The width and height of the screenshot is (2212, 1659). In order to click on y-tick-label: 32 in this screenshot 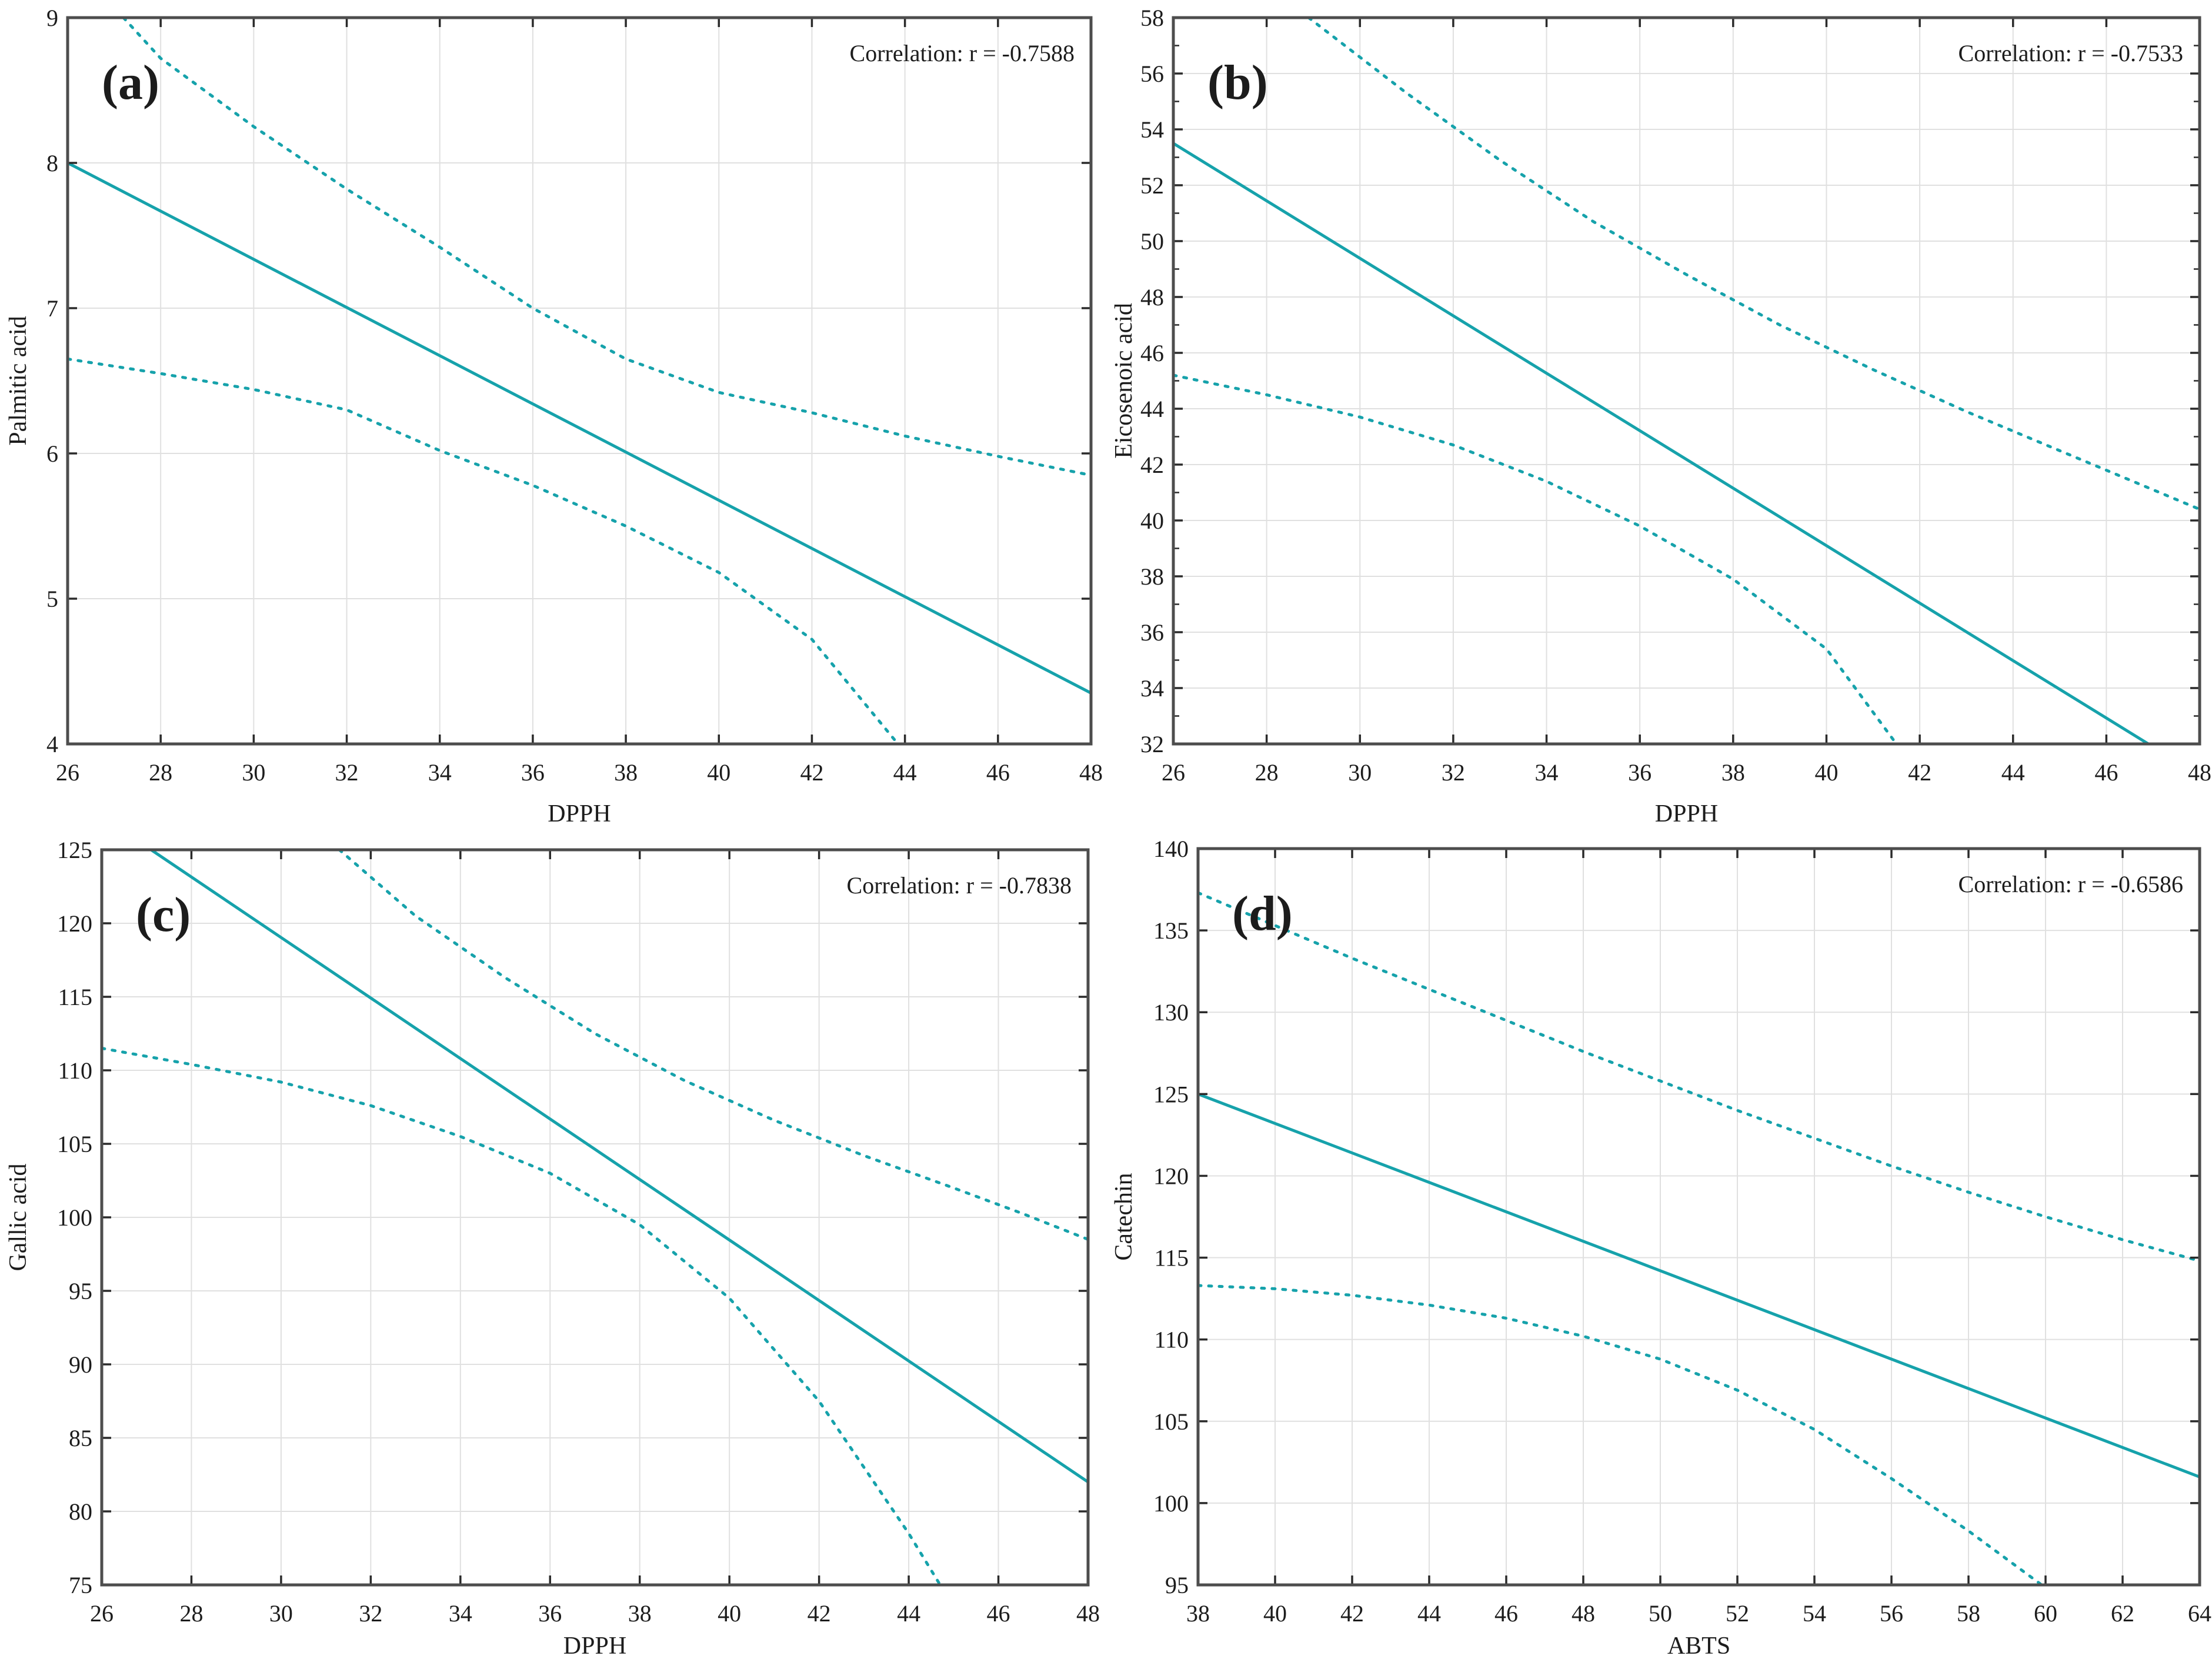, I will do `click(1152, 744)`.